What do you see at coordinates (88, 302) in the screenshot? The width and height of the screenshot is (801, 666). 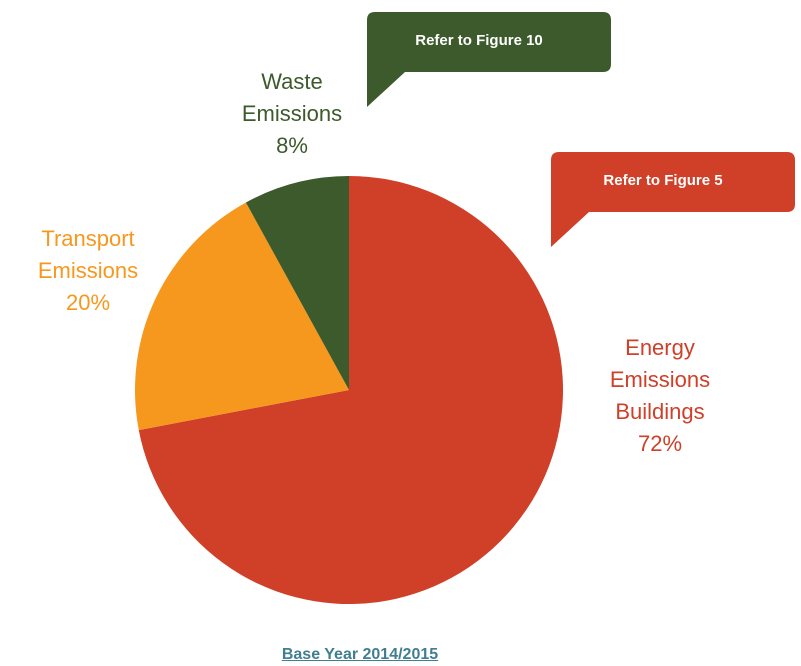 I see `value-label: 20%` at bounding box center [88, 302].